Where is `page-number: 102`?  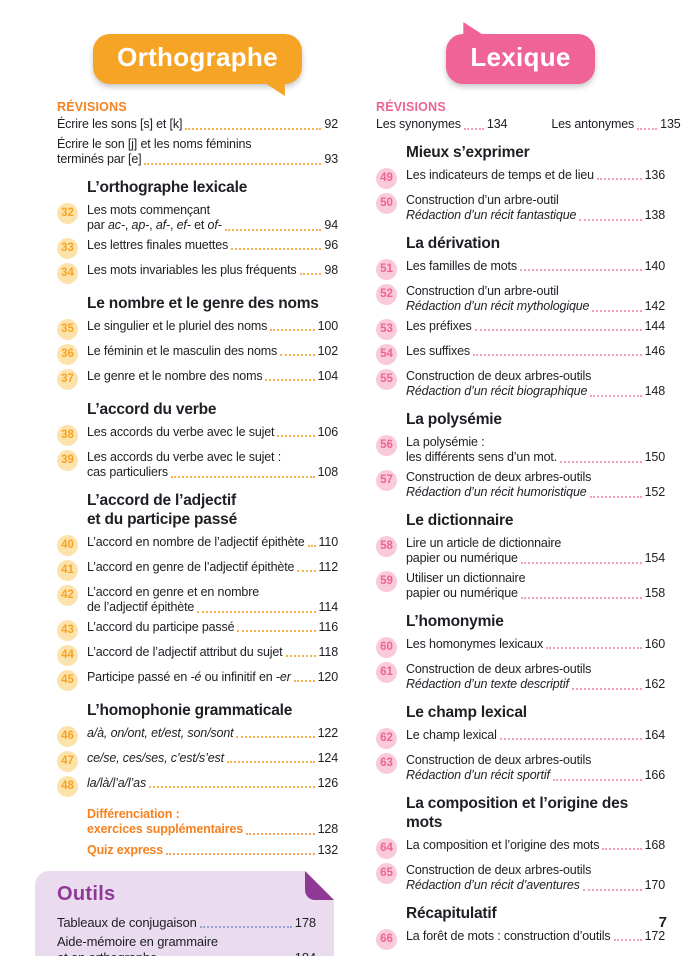
page-number: 102 is located at coordinates (328, 350).